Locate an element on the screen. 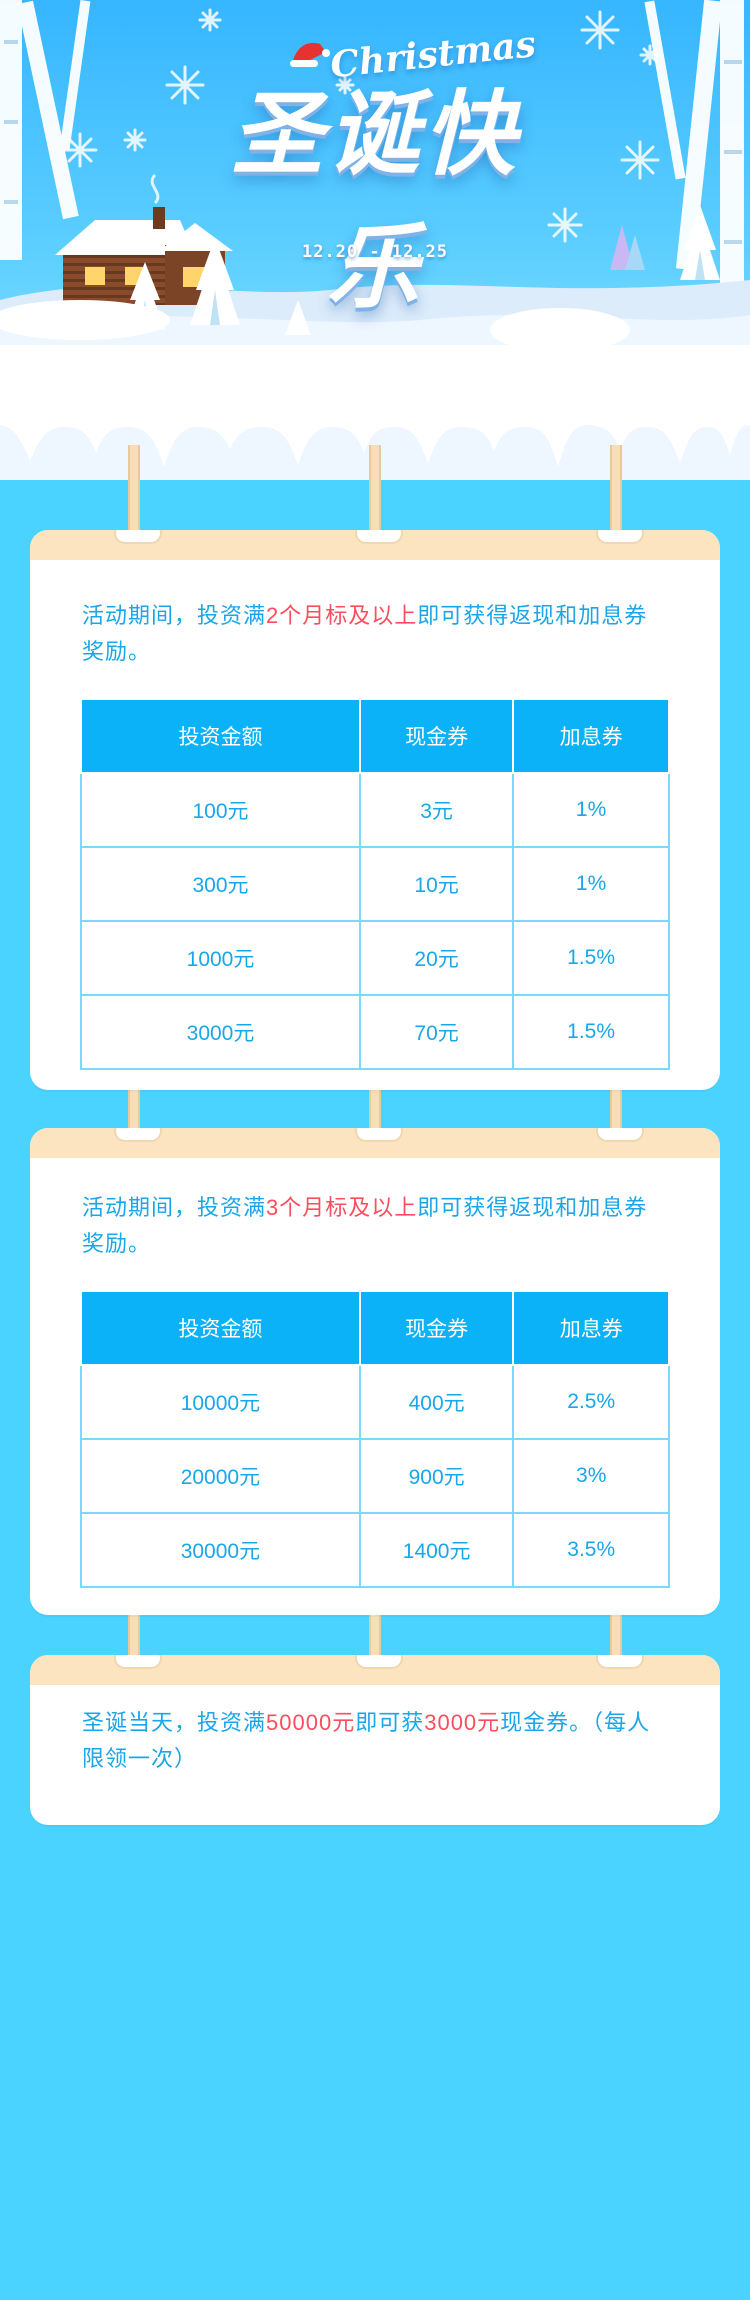 This screenshot has width=750, height=2300. cell-amount: 300元 is located at coordinates (220, 884).